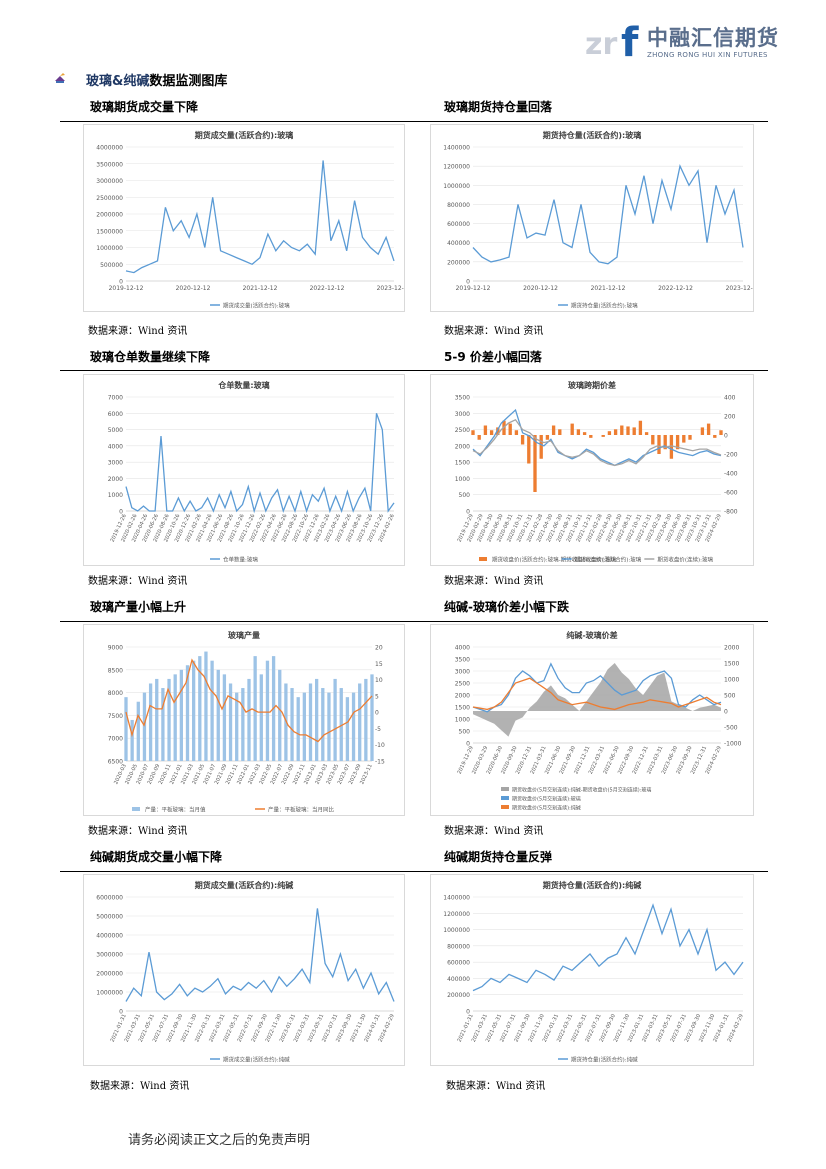  What do you see at coordinates (379, 664) in the screenshot?
I see `y2-tick-label: 15` at bounding box center [379, 664].